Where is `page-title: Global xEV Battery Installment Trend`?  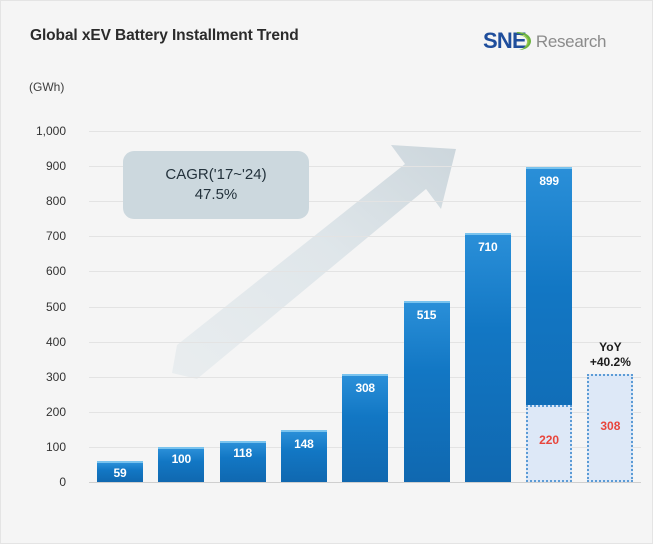 page-title: Global xEV Battery Installment Trend is located at coordinates (164, 35).